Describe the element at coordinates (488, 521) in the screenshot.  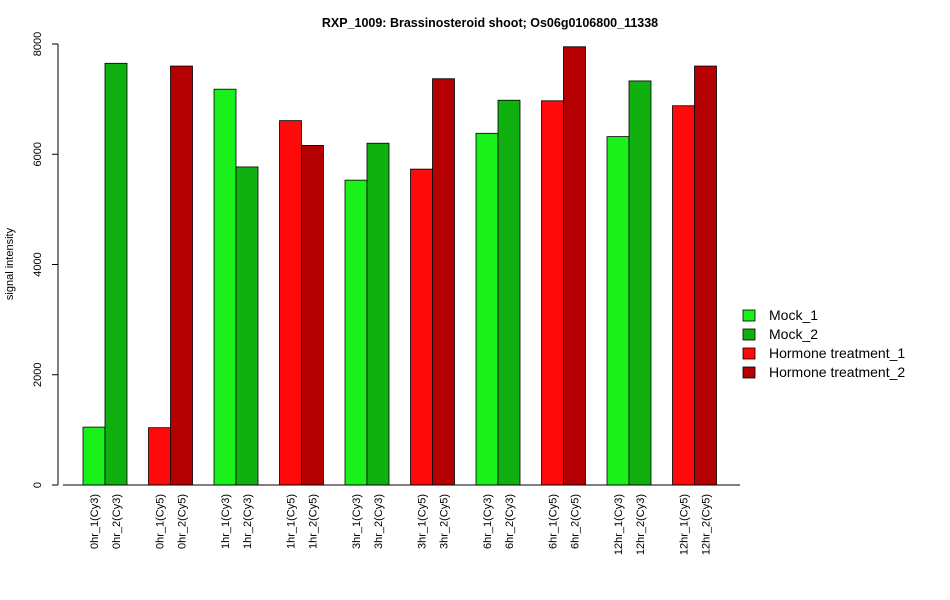
I see `x-tick-label: 6hr_1(Cy3)` at that location.